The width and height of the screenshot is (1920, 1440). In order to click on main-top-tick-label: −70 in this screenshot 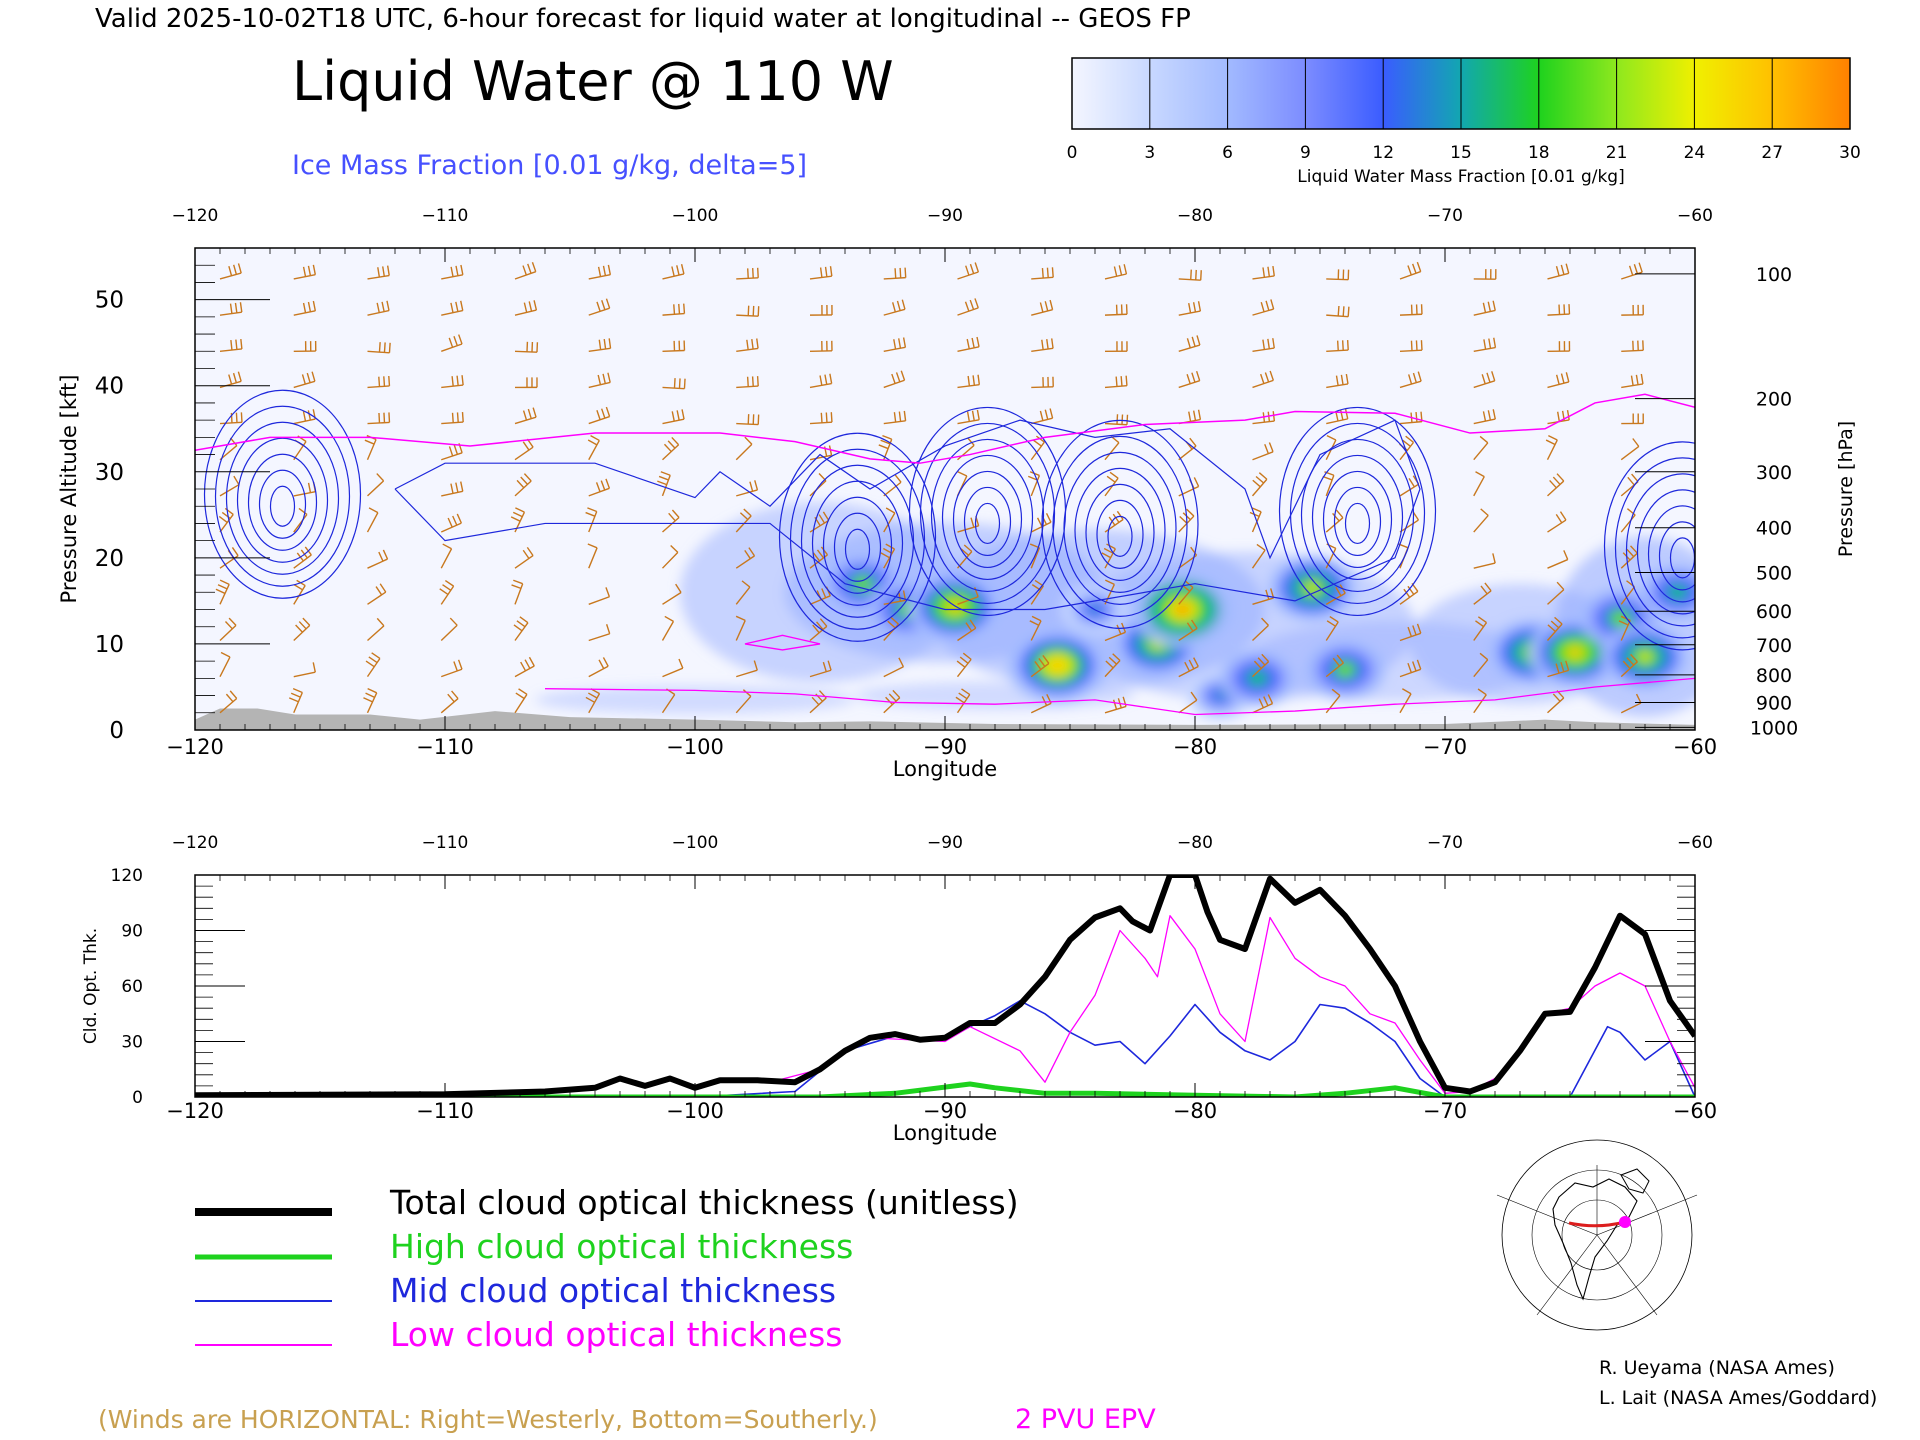, I will do `click(1445, 216)`.